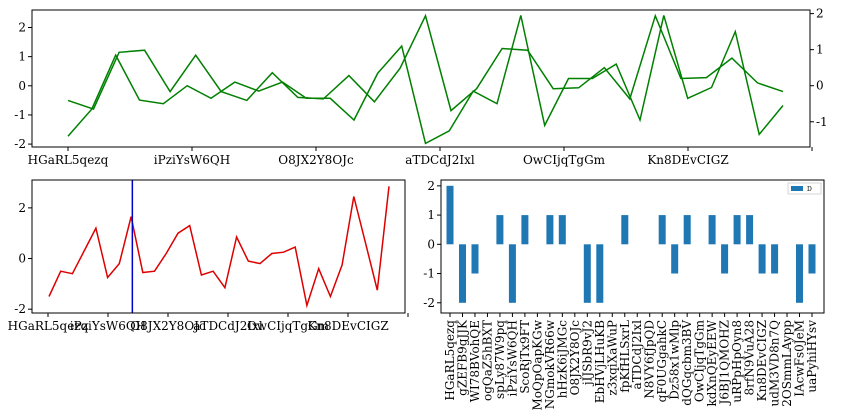  Describe the element at coordinates (712, 362) in the screenshot. I see `x-tick-label: kdXnQEyEEW` at that location.